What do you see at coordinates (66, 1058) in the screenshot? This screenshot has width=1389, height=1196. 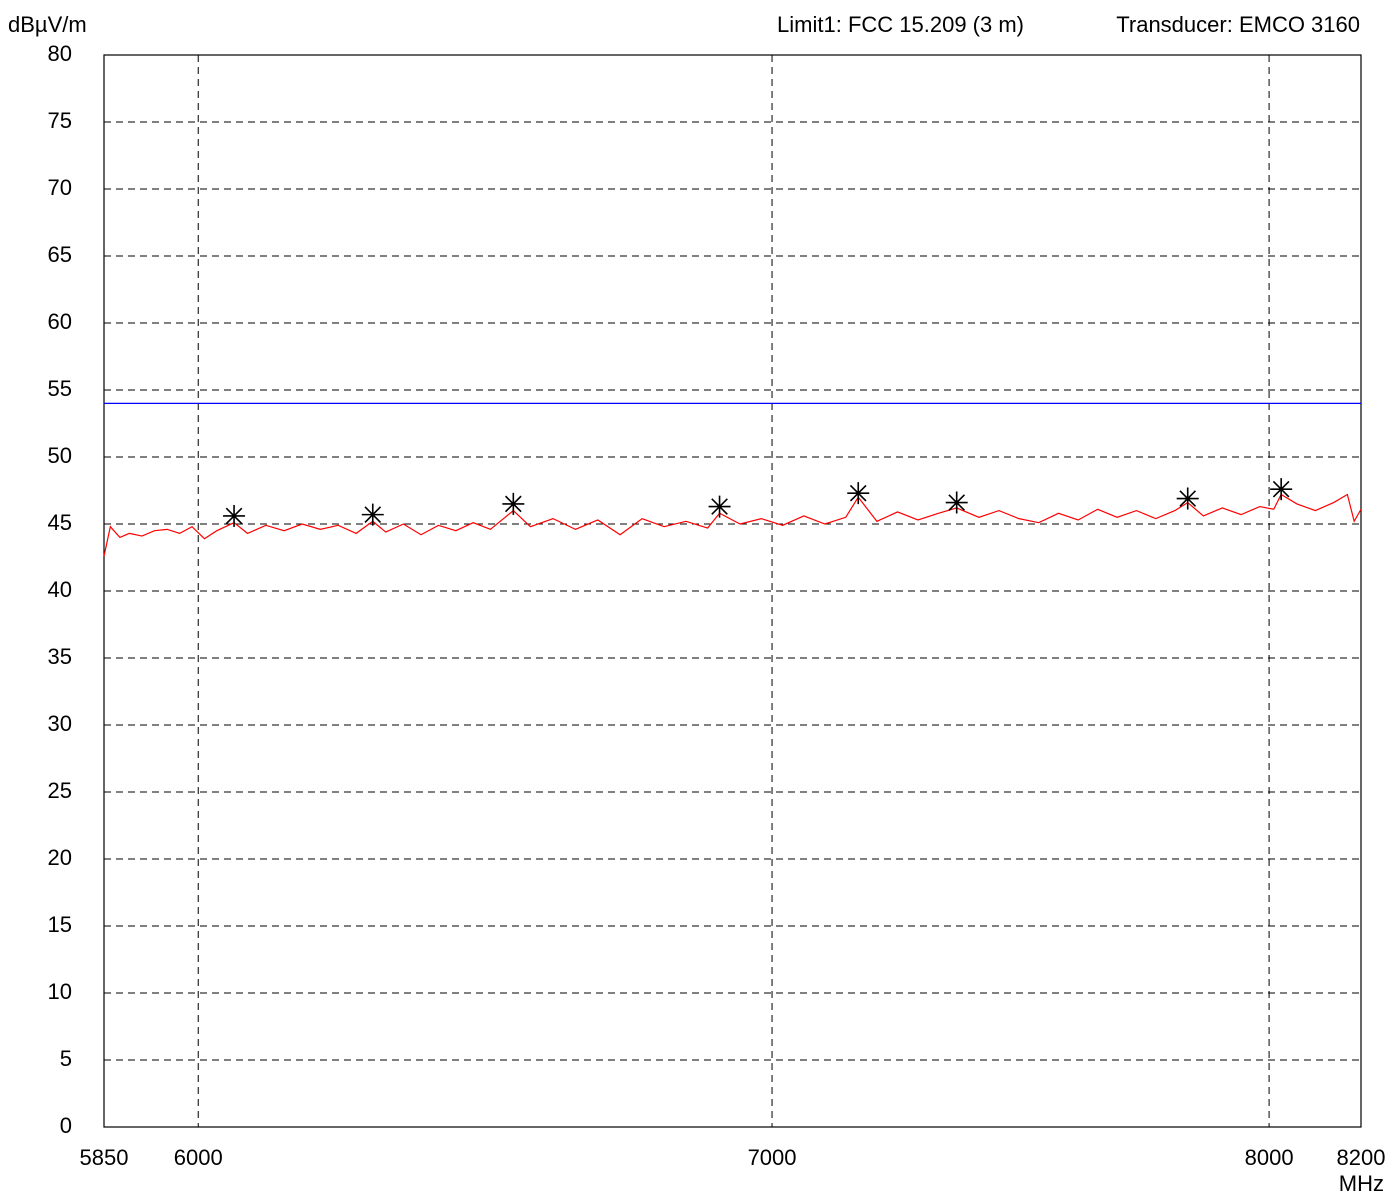 I see `y-tick-label: 5` at bounding box center [66, 1058].